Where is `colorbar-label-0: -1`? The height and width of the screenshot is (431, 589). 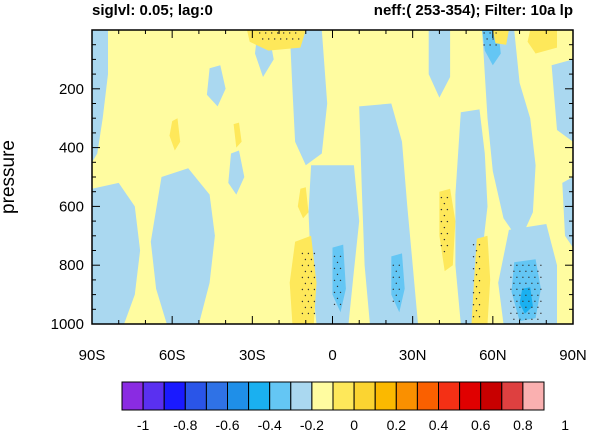
colorbar-label-0: -1 is located at coordinates (143, 424).